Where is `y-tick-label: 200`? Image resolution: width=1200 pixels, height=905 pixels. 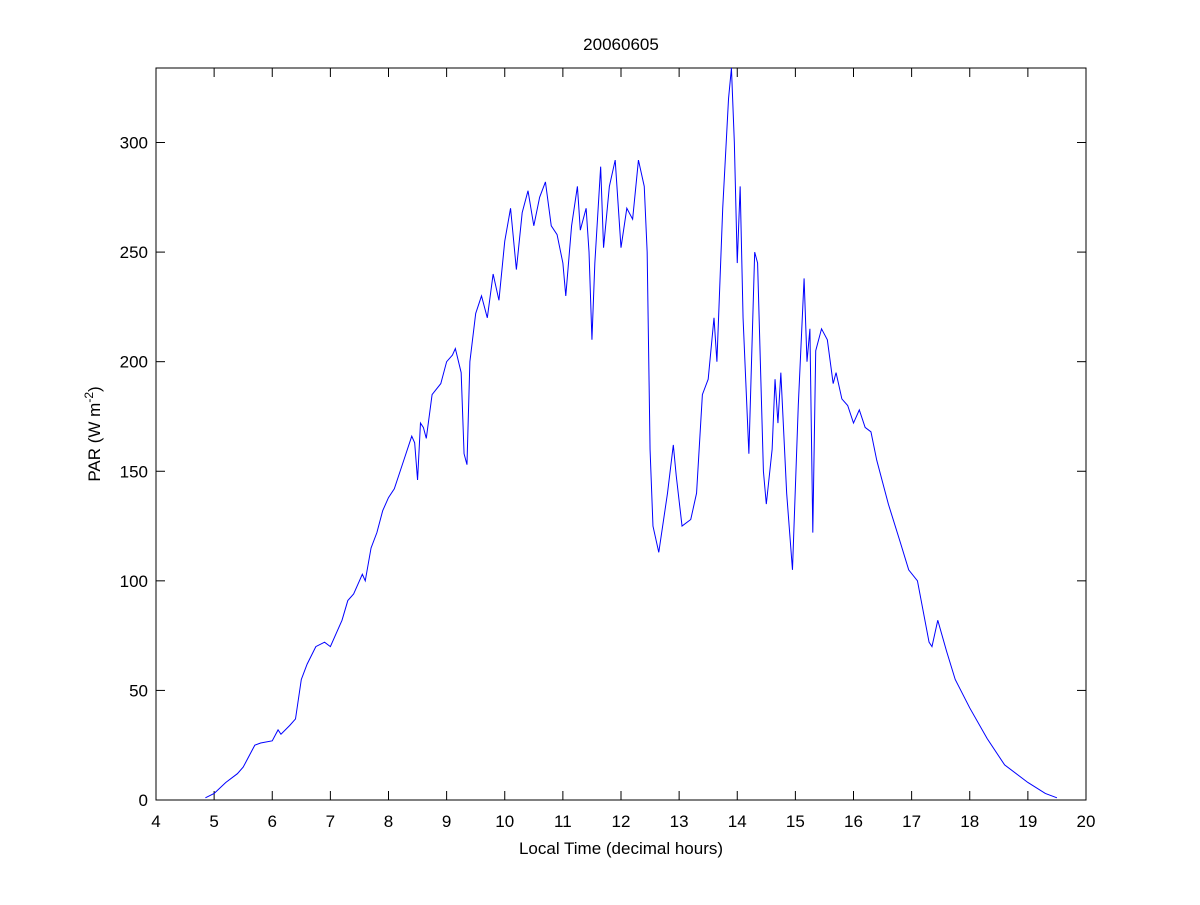 y-tick-label: 200 is located at coordinates (134, 362).